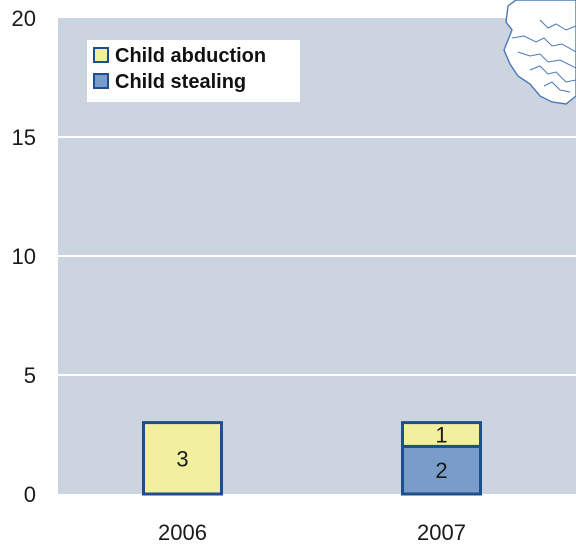  What do you see at coordinates (181, 82) in the screenshot?
I see `legend-label: Child stealing` at bounding box center [181, 82].